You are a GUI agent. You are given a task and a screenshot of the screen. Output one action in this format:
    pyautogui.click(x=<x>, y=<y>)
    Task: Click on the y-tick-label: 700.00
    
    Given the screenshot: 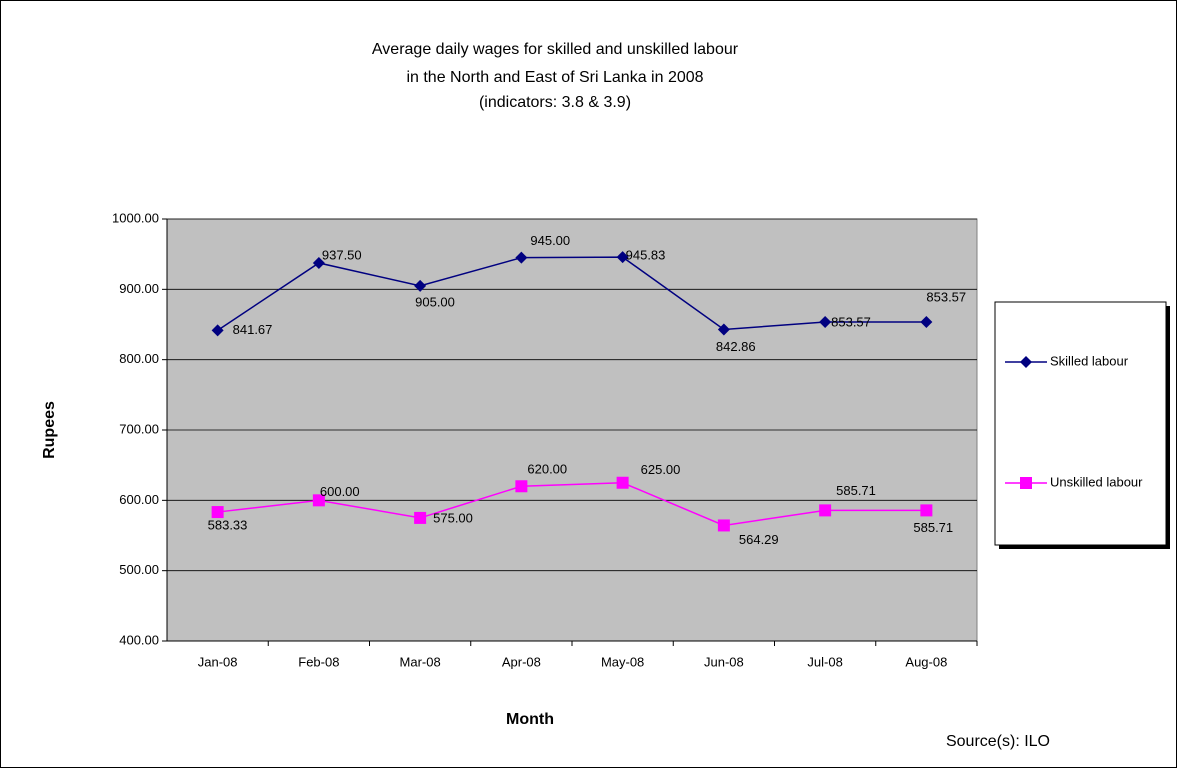 What is the action you would take?
    pyautogui.click(x=139, y=428)
    